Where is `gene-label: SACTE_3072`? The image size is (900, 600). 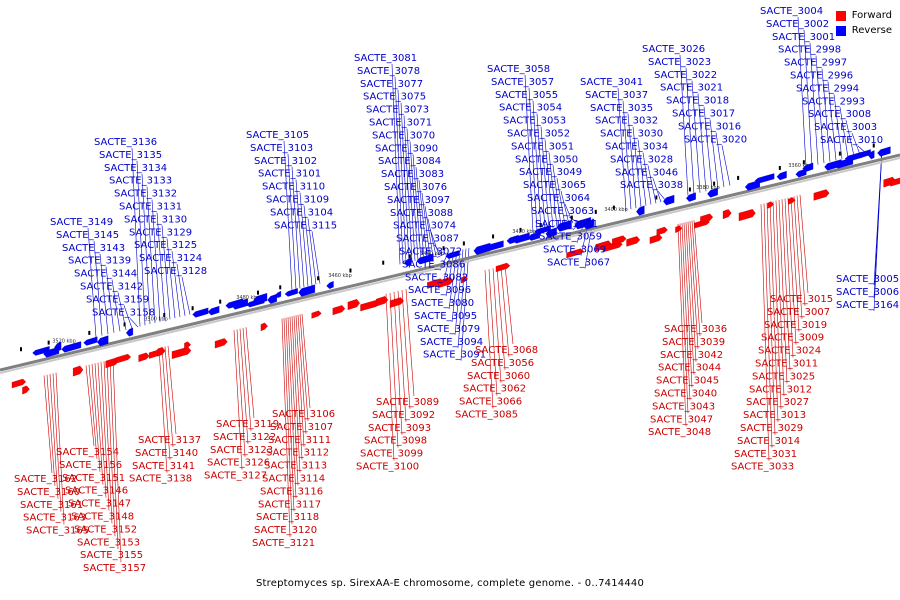
gene-label: SACTE_3072 is located at coordinates (430, 252).